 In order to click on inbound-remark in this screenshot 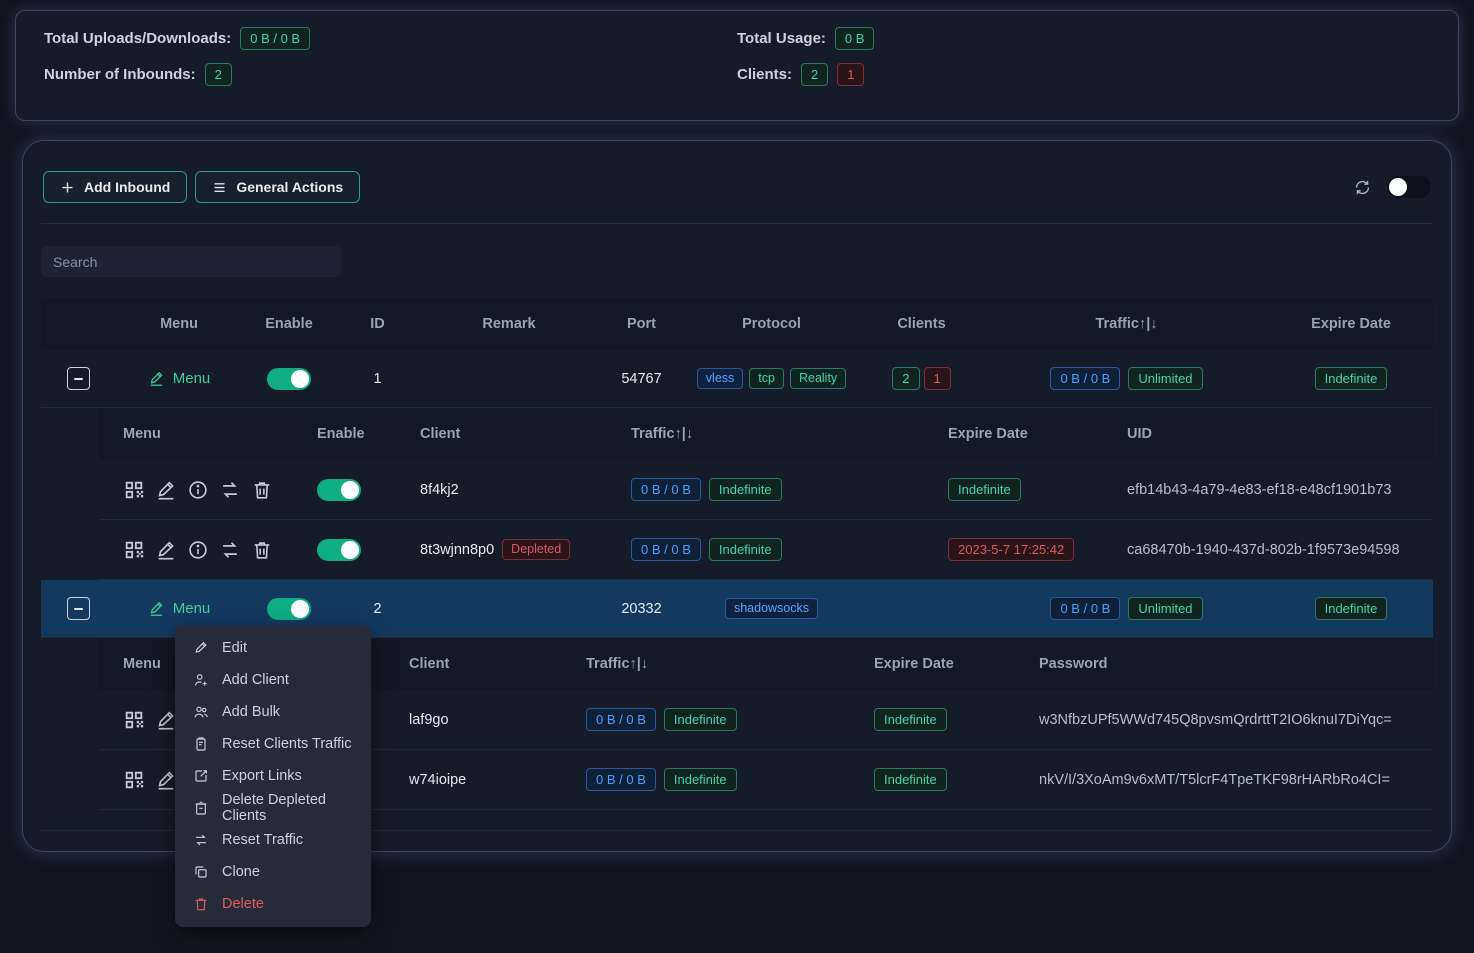, I will do `click(509, 378)`.